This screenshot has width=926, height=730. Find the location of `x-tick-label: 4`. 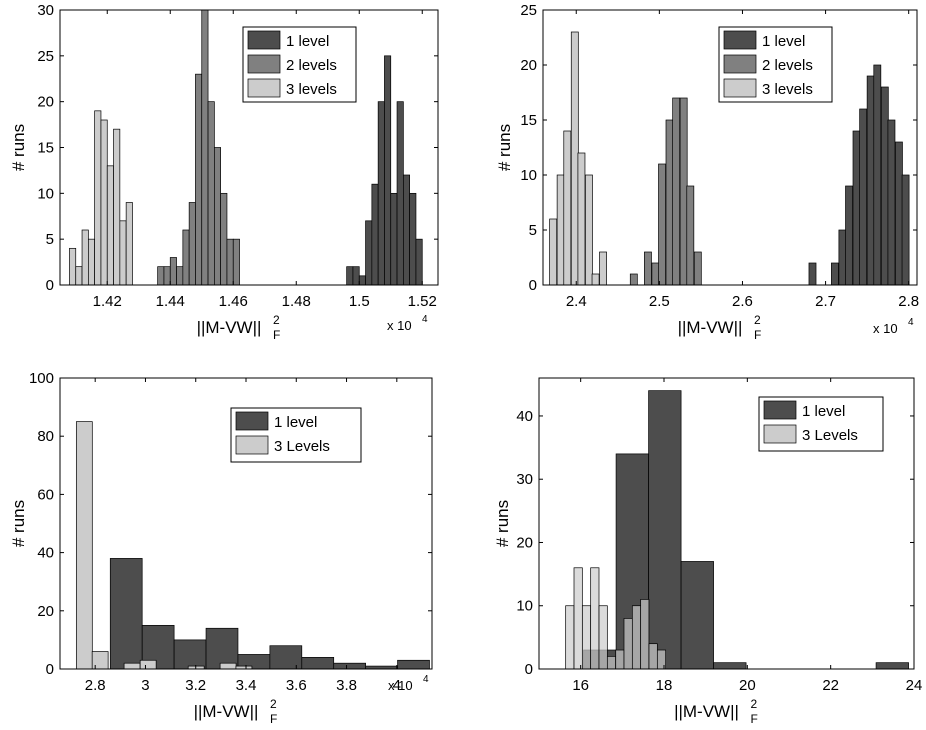

x-tick-label: 4 is located at coordinates (397, 685).